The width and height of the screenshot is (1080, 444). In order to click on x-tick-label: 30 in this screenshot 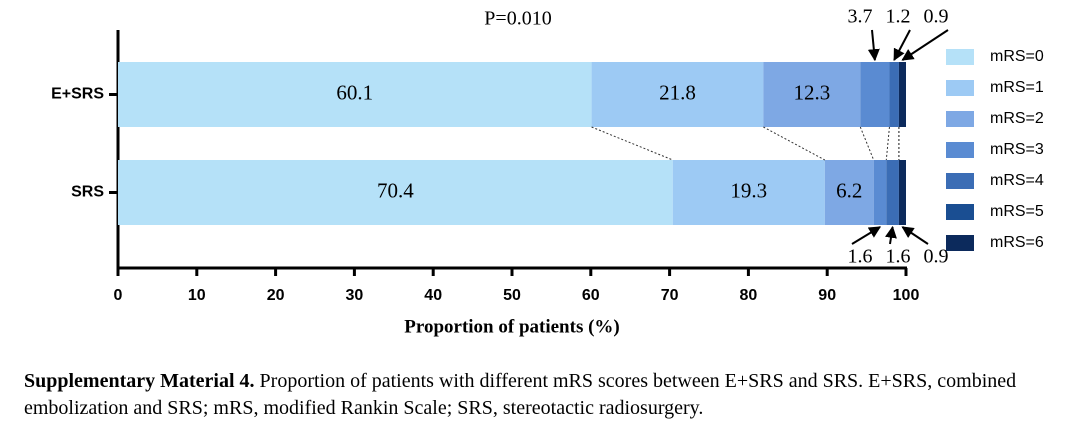, I will do `click(355, 295)`.